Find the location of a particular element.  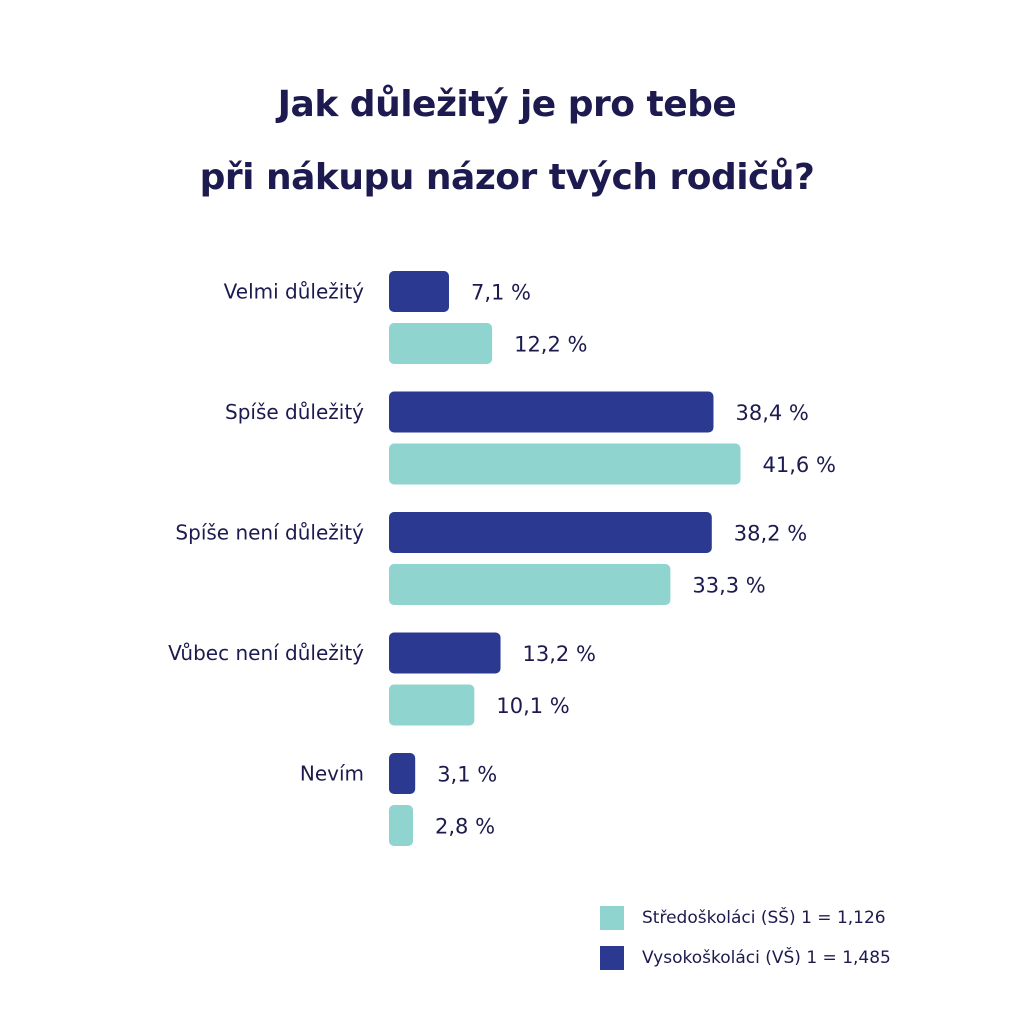

legend-item-ss: Středoškoláci (SŠ) 1 = 1,126 is located at coordinates (743, 918).